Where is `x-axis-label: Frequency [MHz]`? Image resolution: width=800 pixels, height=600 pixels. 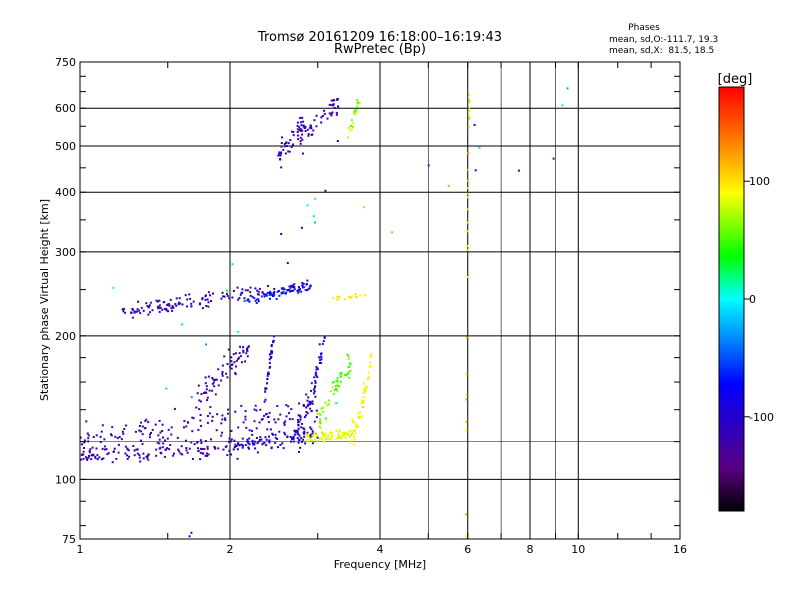 x-axis-label: Frequency [MHz] is located at coordinates (380, 564).